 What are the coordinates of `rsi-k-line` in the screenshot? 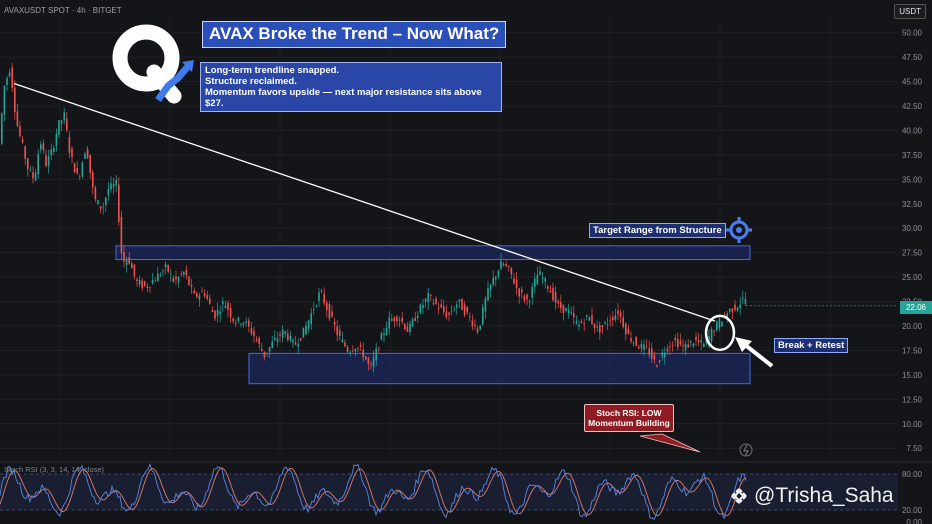 It's located at (373, 491).